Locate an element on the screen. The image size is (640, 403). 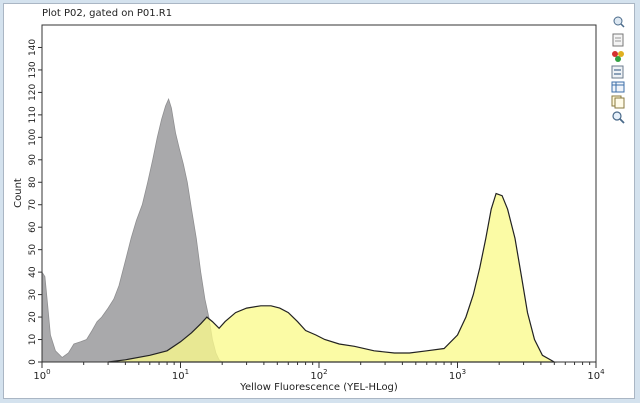
color-dots-icon is located at coordinates (618, 56).